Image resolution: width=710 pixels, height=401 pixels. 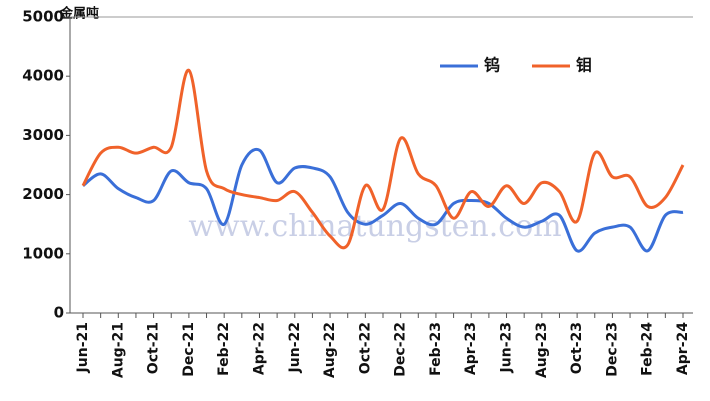 What do you see at coordinates (43, 17) in the screenshot?
I see `y-tick-label: 5000` at bounding box center [43, 17].